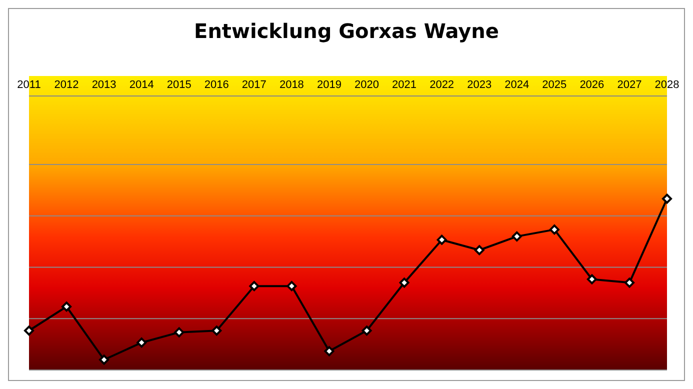 The height and width of the screenshot is (389, 693). What do you see at coordinates (179, 85) in the screenshot?
I see `x-tick-label: 2015` at bounding box center [179, 85].